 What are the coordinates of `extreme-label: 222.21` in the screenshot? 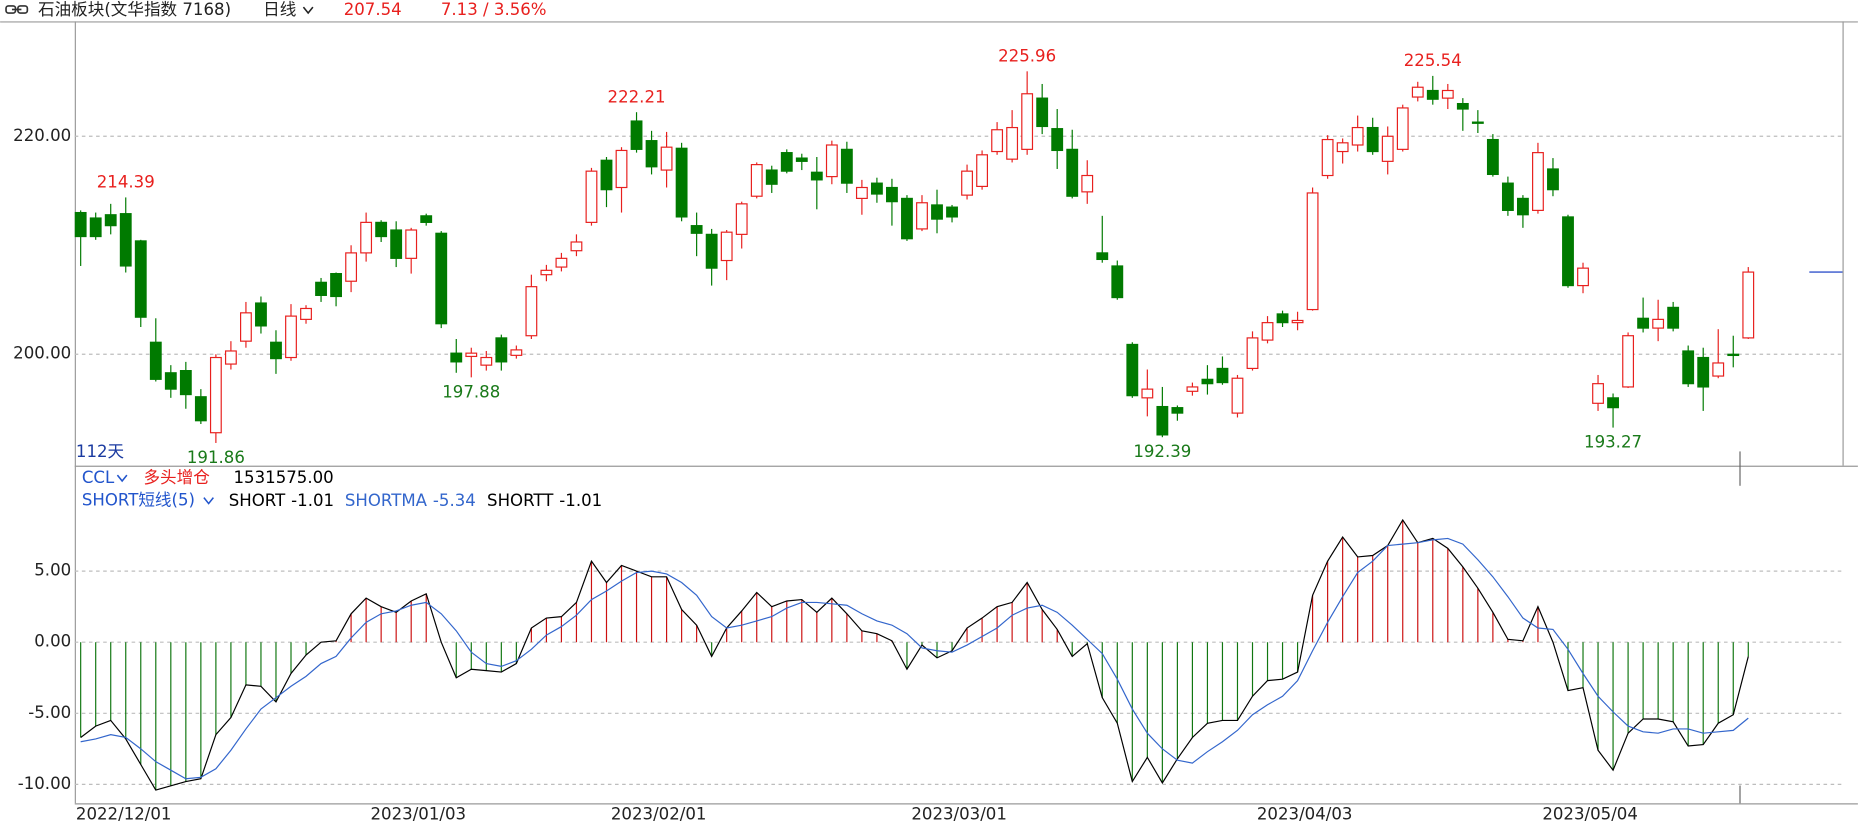 It's located at (637, 96).